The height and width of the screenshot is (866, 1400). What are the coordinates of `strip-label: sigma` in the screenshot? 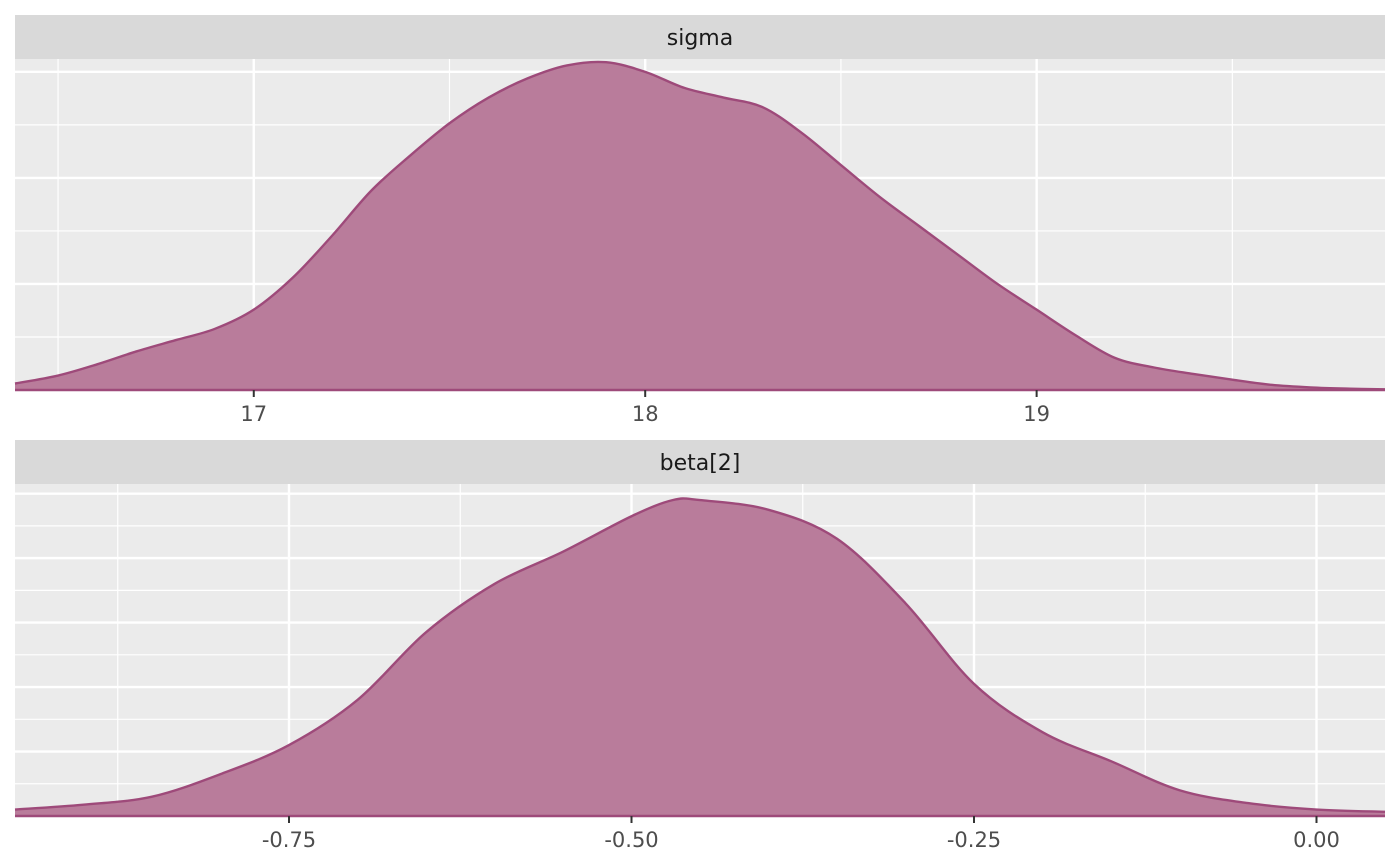 It's located at (700, 38).